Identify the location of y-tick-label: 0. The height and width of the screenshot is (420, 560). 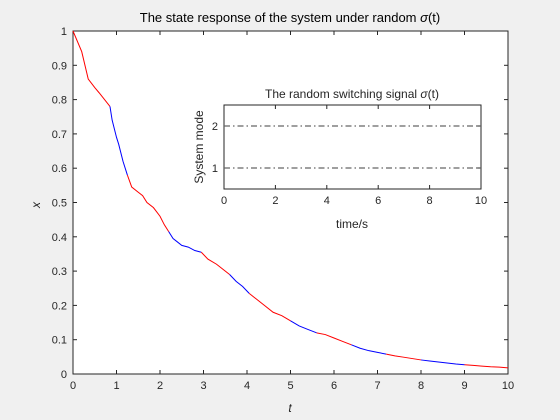
(64, 375).